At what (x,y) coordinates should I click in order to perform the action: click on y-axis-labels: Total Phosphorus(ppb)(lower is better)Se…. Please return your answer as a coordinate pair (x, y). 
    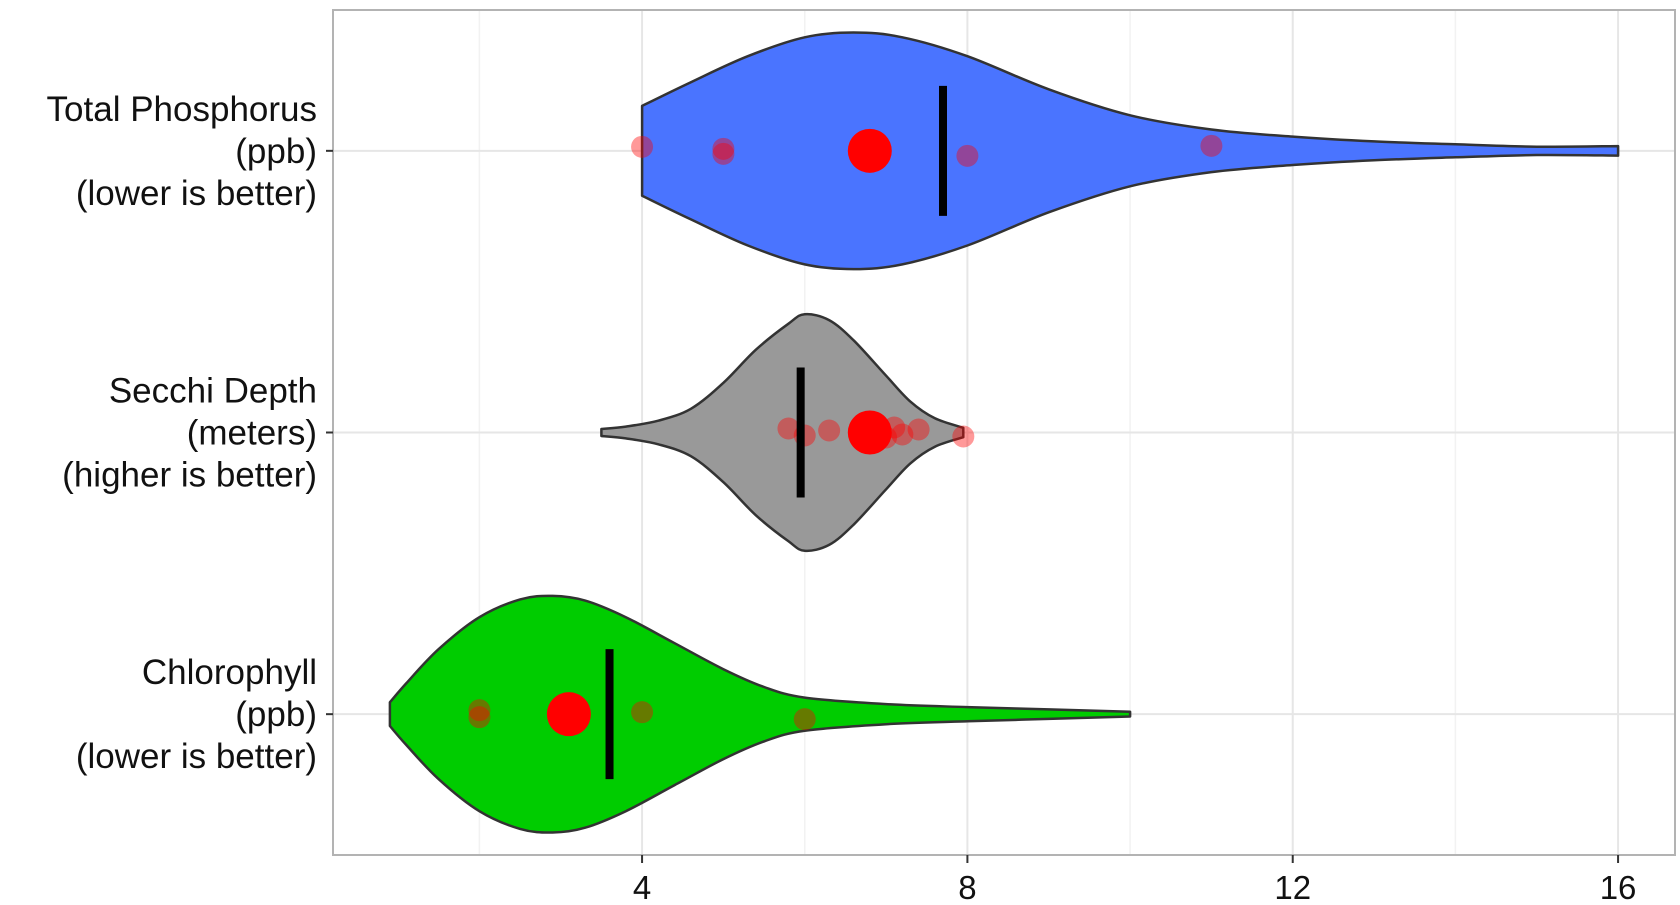
    Looking at the image, I should click on (190, 433).